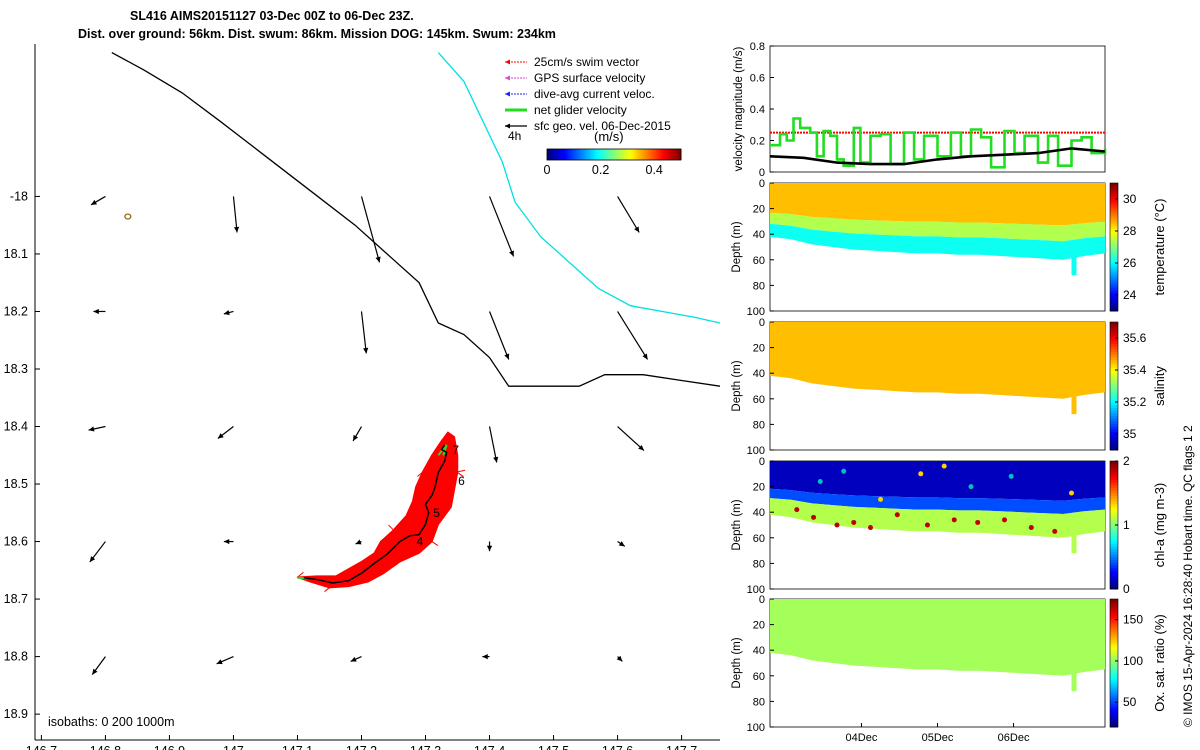  I want to click on chla-y-tick-label: 100, so click(756, 590).